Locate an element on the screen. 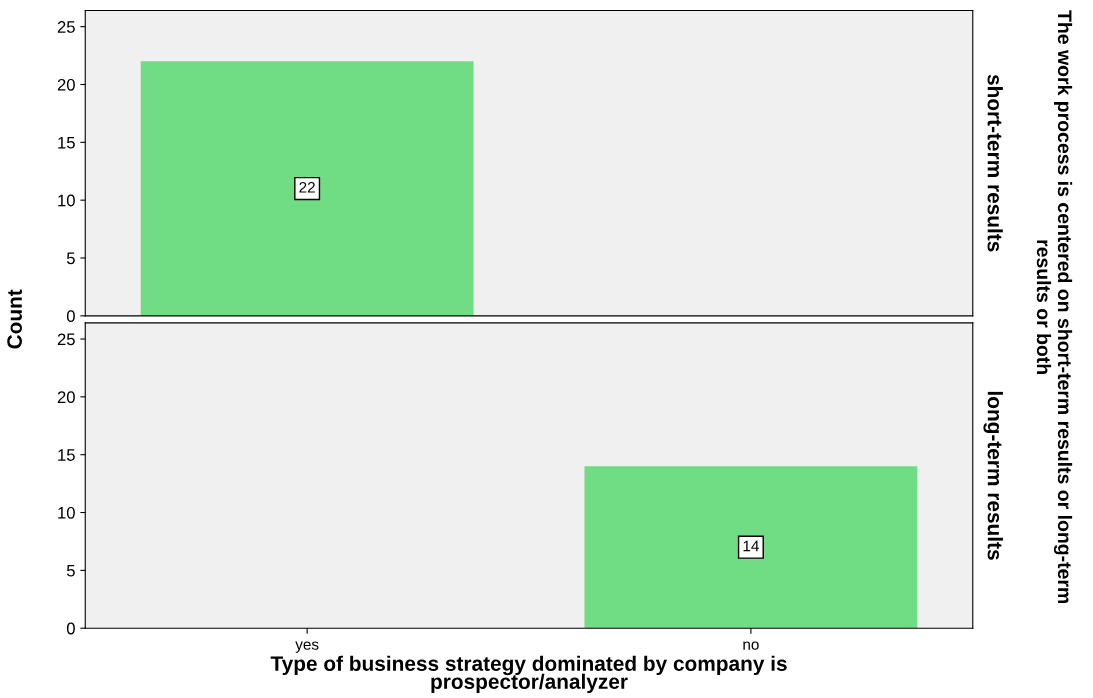  x-tick-label: no is located at coordinates (751, 645).